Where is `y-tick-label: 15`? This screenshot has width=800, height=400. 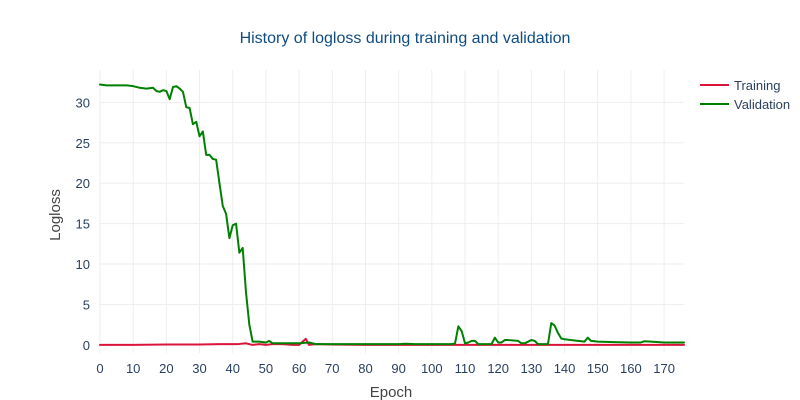
y-tick-label: 15 is located at coordinates (83, 224).